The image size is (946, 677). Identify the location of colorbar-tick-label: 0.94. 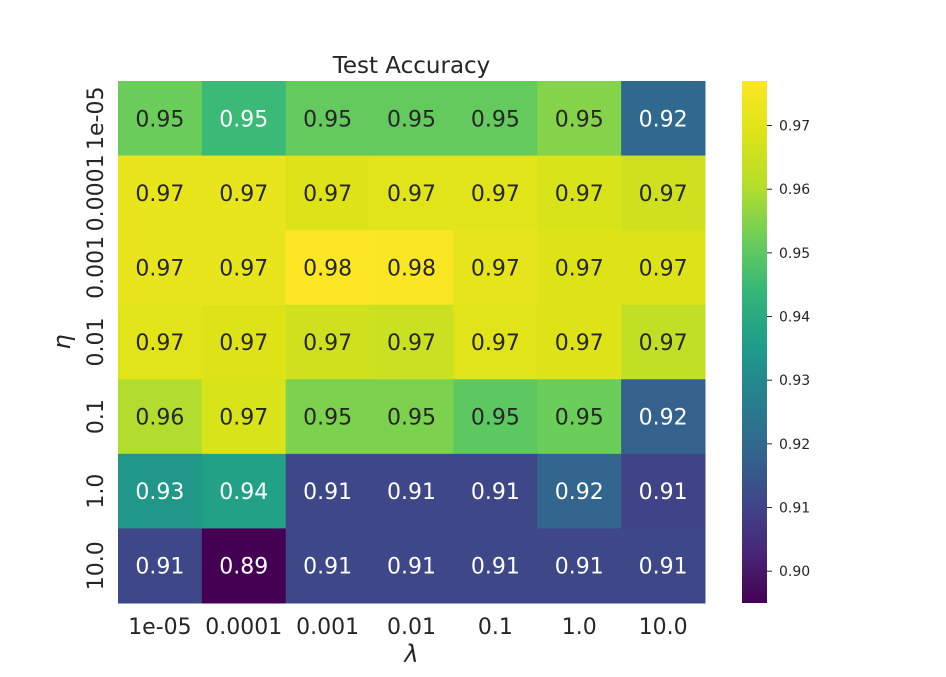
(794, 318).